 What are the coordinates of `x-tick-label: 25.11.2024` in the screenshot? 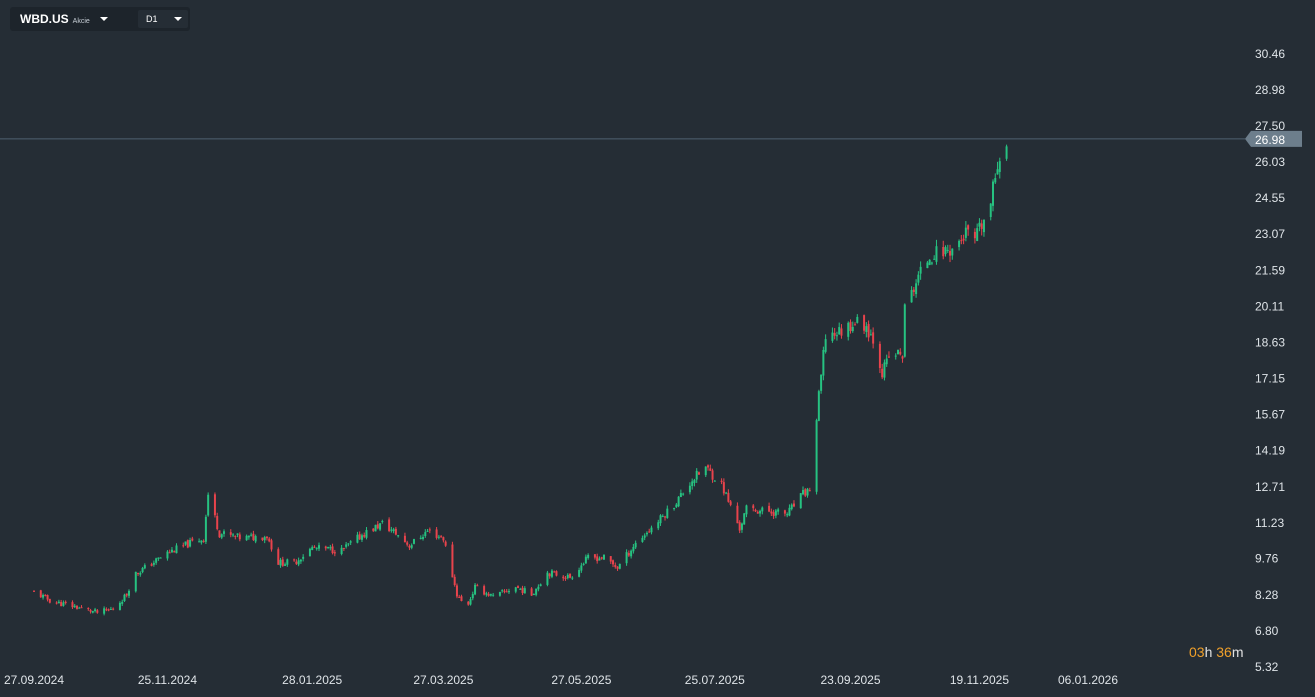 It's located at (167, 680).